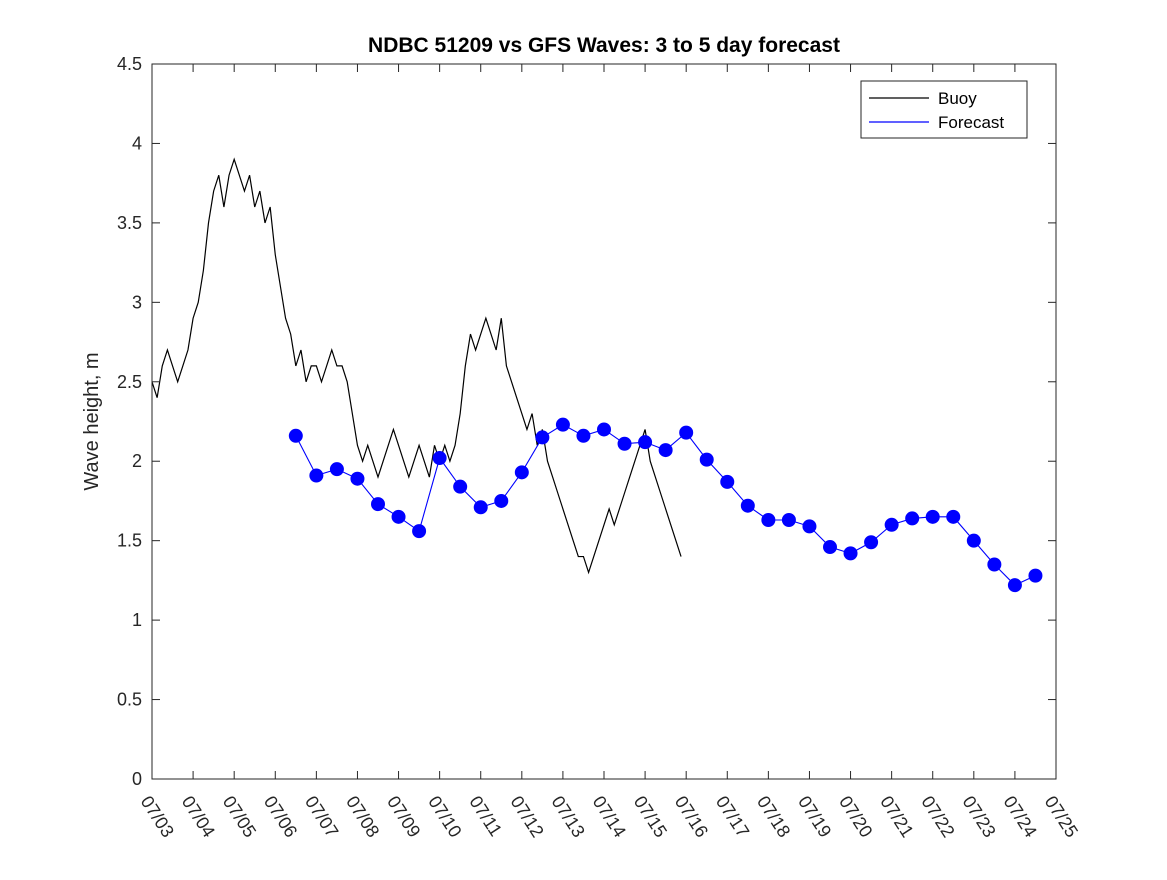 This screenshot has width=1167, height=880. Describe the element at coordinates (92, 421) in the screenshot. I see `y-axis-label: Wave height, m` at that location.